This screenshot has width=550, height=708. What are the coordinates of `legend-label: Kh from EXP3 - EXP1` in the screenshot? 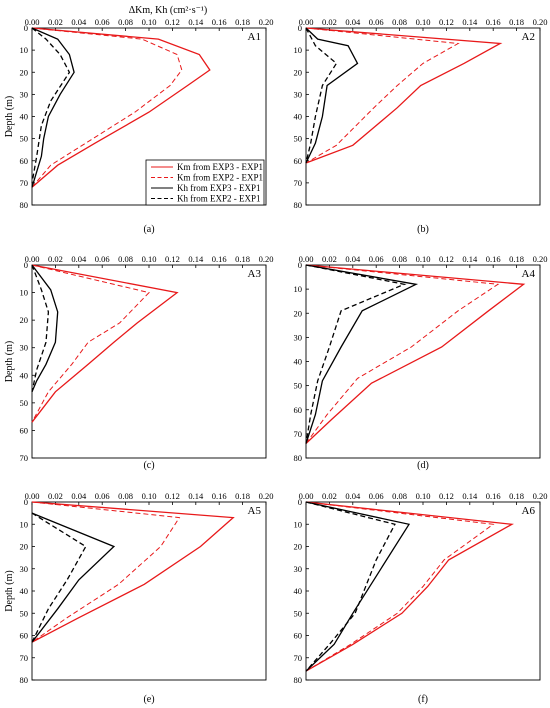 It's located at (219, 188).